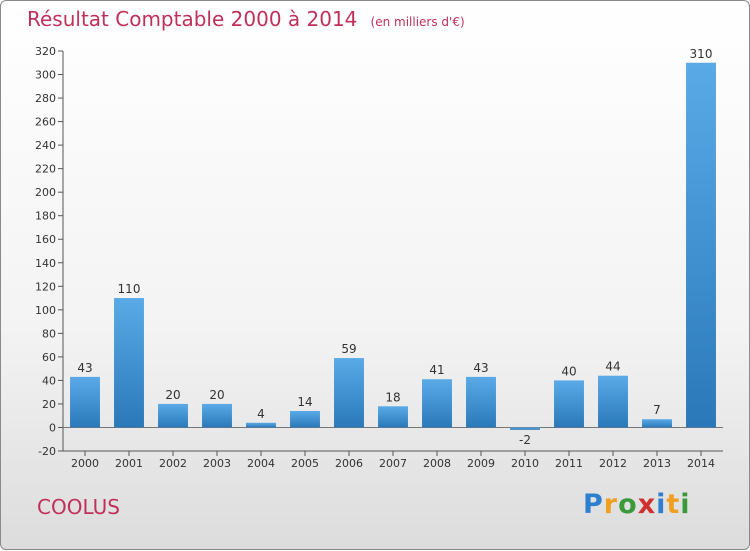 This screenshot has width=750, height=551. What do you see at coordinates (612, 367) in the screenshot?
I see `data-label: 44` at bounding box center [612, 367].